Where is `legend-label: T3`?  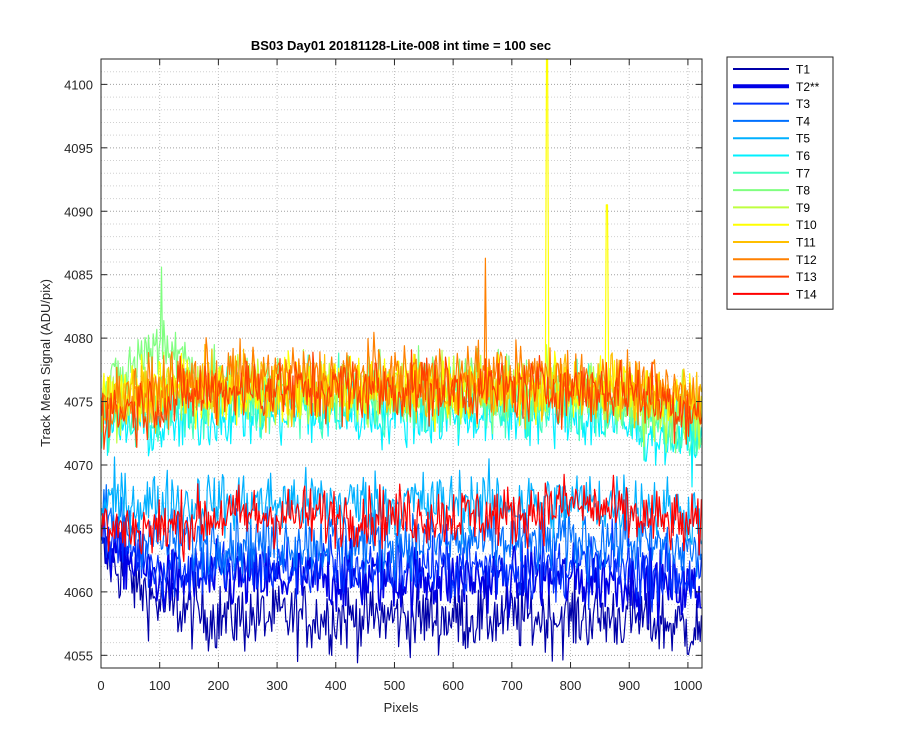 legend-label: T3 is located at coordinates (803, 104).